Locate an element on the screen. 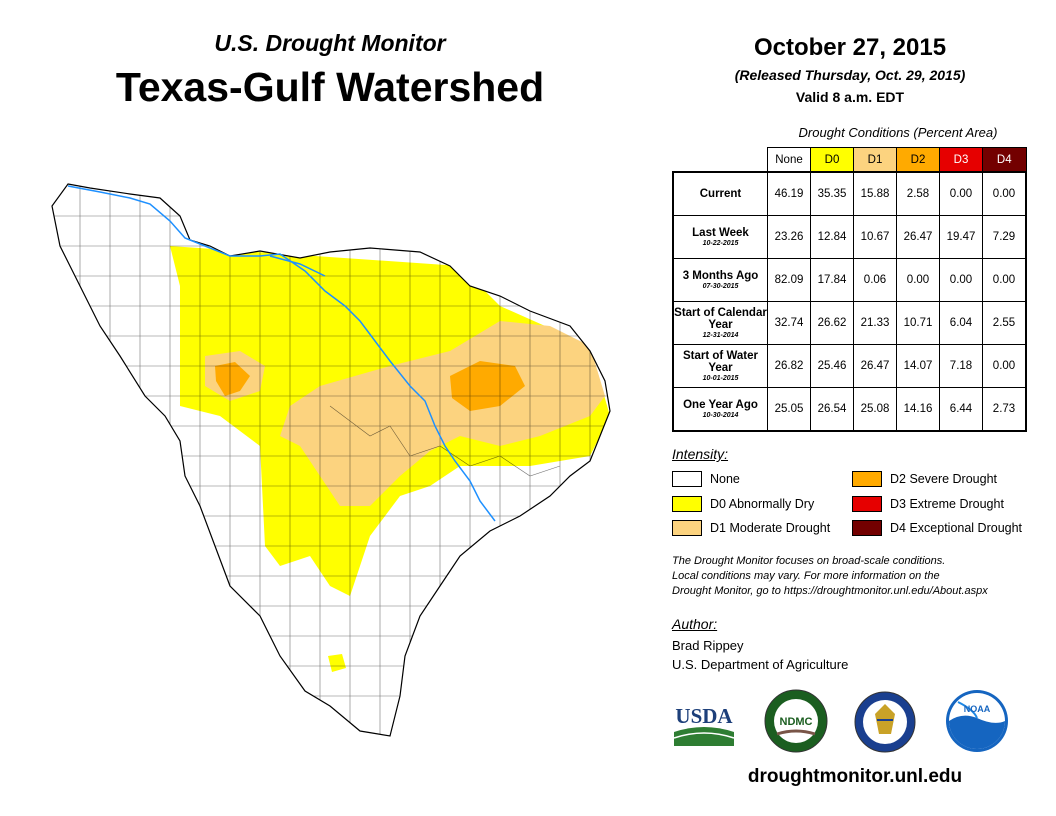 The height and width of the screenshot is (816, 1056). map-subtitle: U.S. Drought Monitor is located at coordinates (330, 43).